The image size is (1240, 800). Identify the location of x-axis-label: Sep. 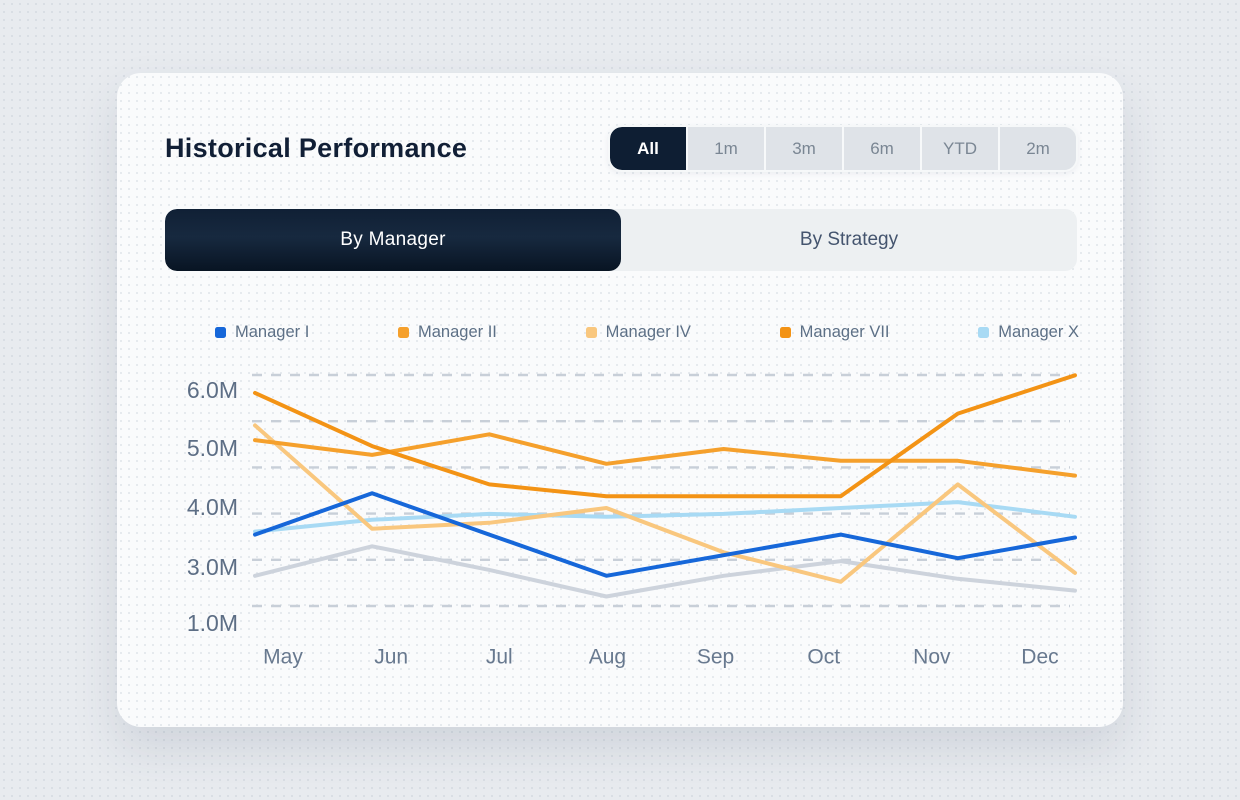
(715, 657).